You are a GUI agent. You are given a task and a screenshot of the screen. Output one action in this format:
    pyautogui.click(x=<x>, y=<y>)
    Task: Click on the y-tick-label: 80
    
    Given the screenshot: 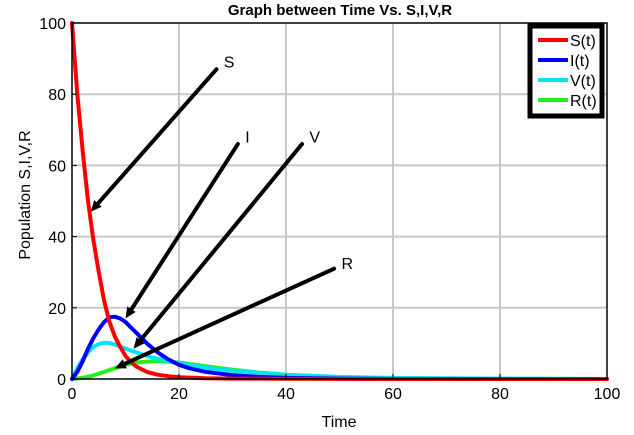 What is the action you would take?
    pyautogui.click(x=57, y=95)
    